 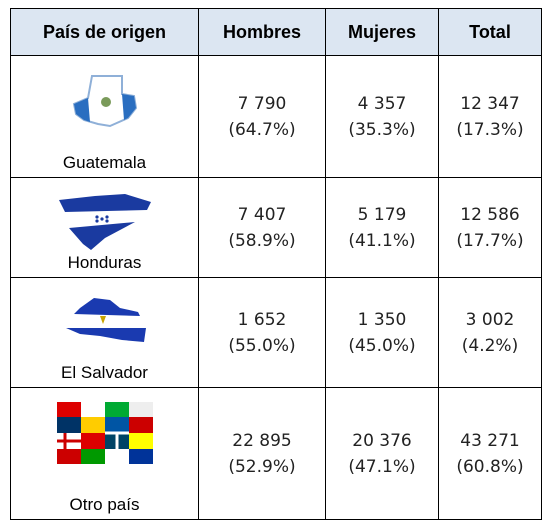 I want to click on percent: (35.3%), so click(x=382, y=129).